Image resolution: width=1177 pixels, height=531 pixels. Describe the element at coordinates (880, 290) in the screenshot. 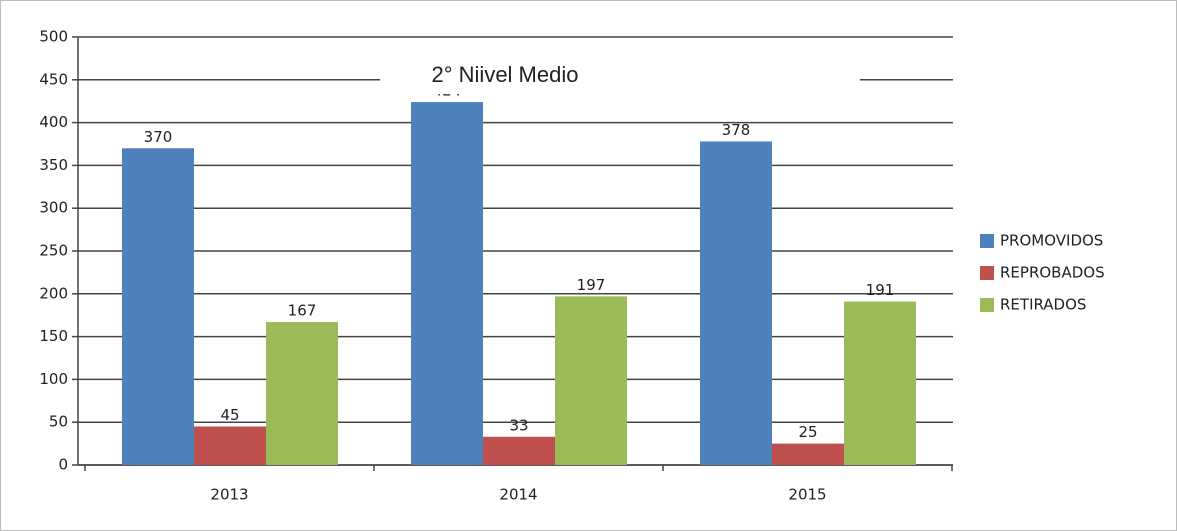

I see `data-label: 191` at that location.